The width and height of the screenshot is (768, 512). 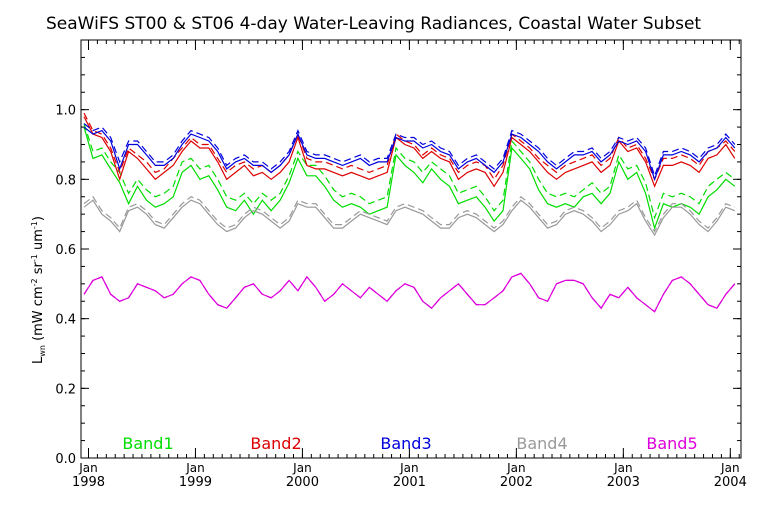 I want to click on legend-band2: Band2, so click(x=275, y=443).